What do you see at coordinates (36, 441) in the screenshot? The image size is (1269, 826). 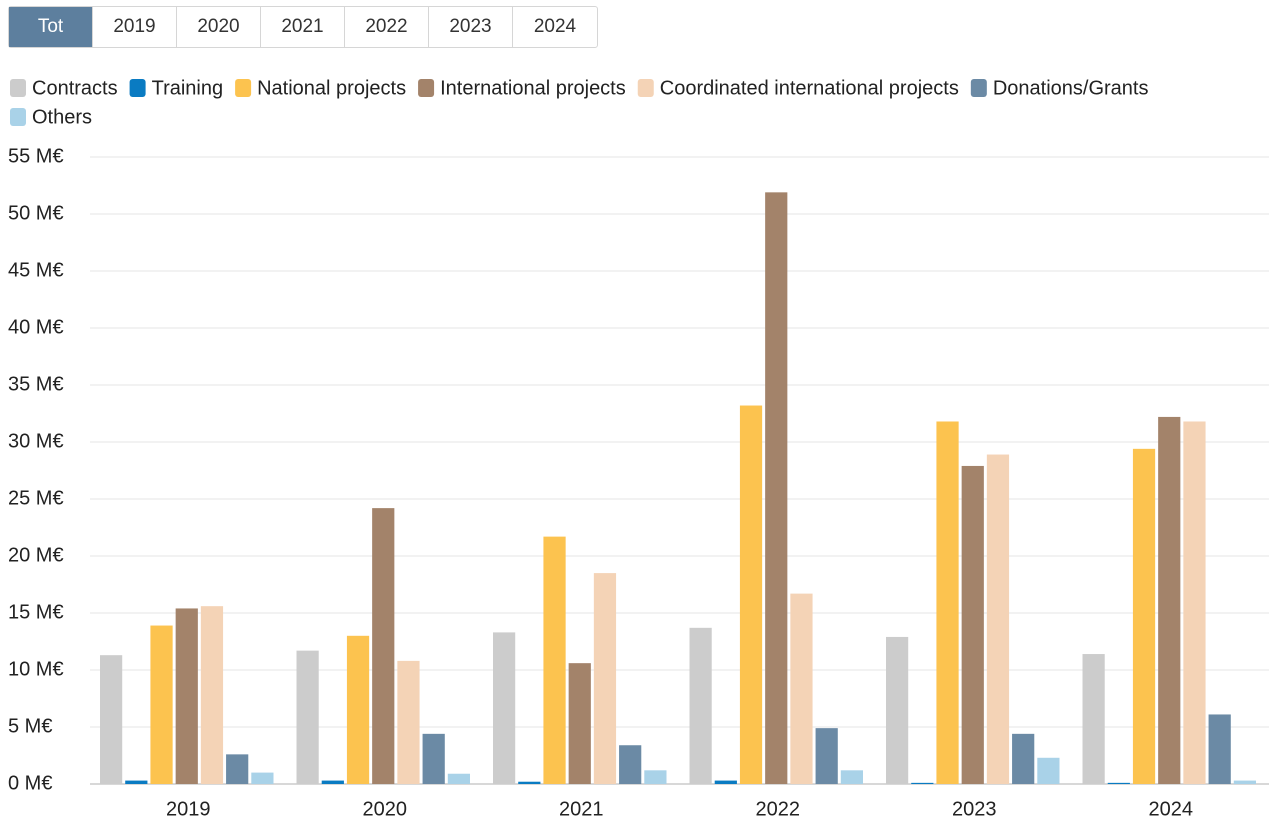 I see `y-tick-label: 30 M€` at bounding box center [36, 441].